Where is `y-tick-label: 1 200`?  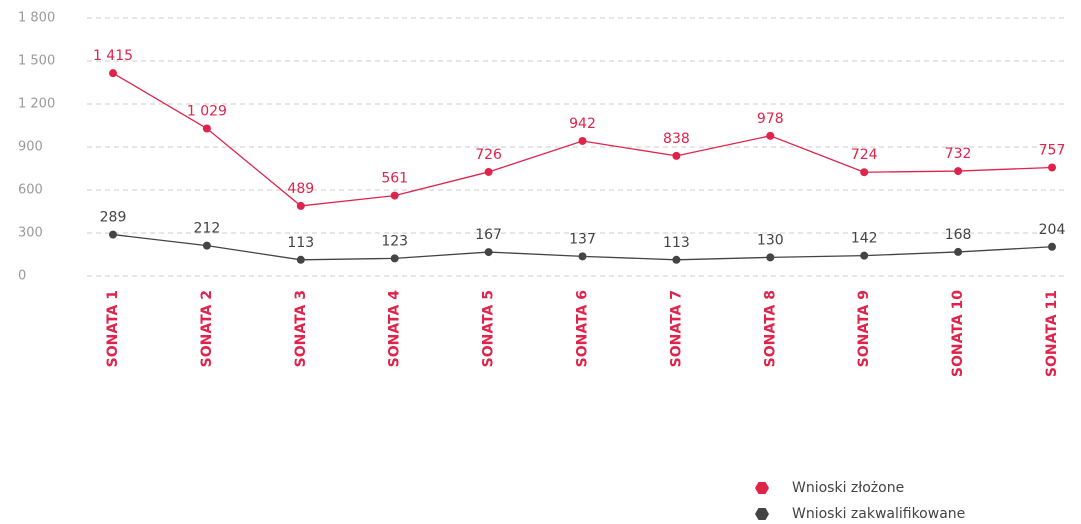
y-tick-label: 1 200 is located at coordinates (36, 104).